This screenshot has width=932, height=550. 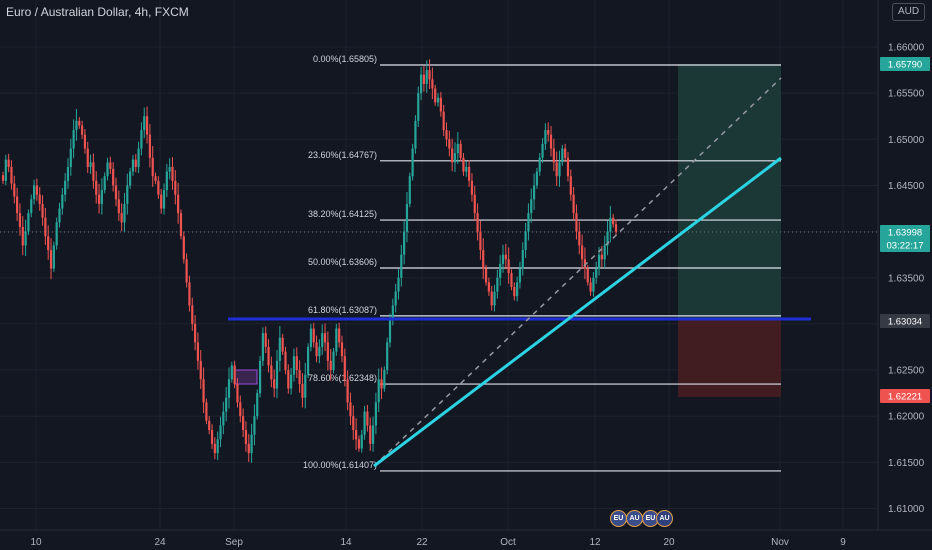 I want to click on price-tick-label: 1.65000, so click(x=906, y=140).